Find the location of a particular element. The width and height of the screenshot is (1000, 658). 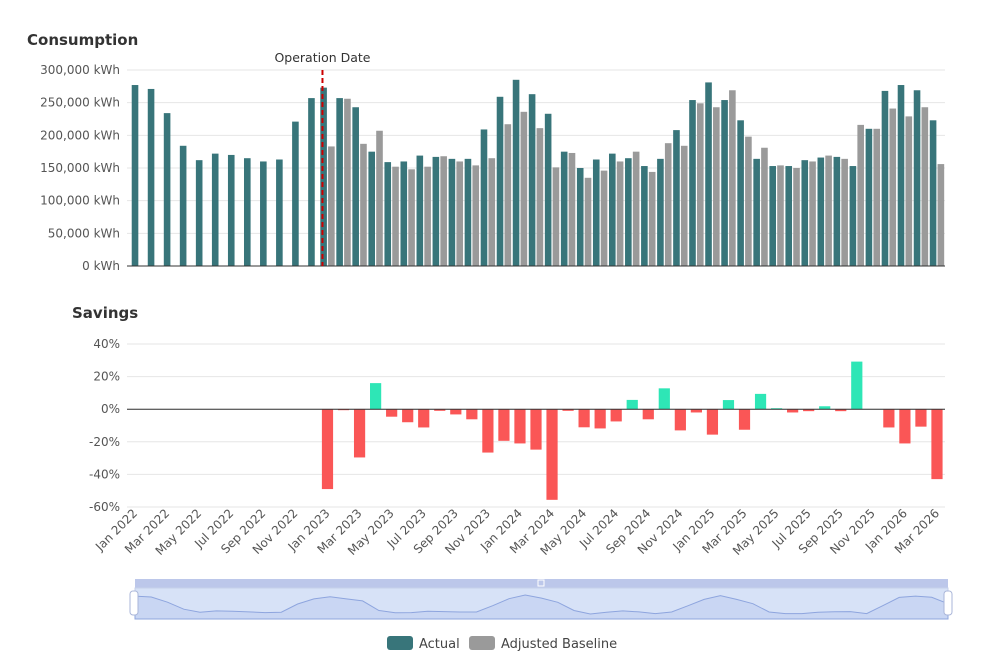

bar-adjusted-baseline-may-2025 is located at coordinates (780, 215).